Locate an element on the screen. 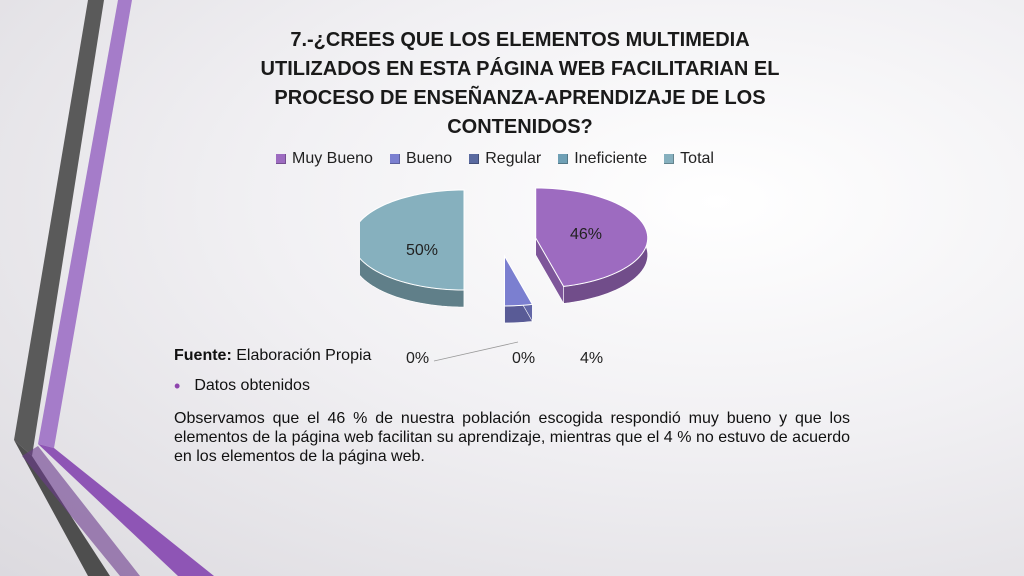 This screenshot has height=576, width=1024. pie-slice-muy-bueno is located at coordinates (592, 237).